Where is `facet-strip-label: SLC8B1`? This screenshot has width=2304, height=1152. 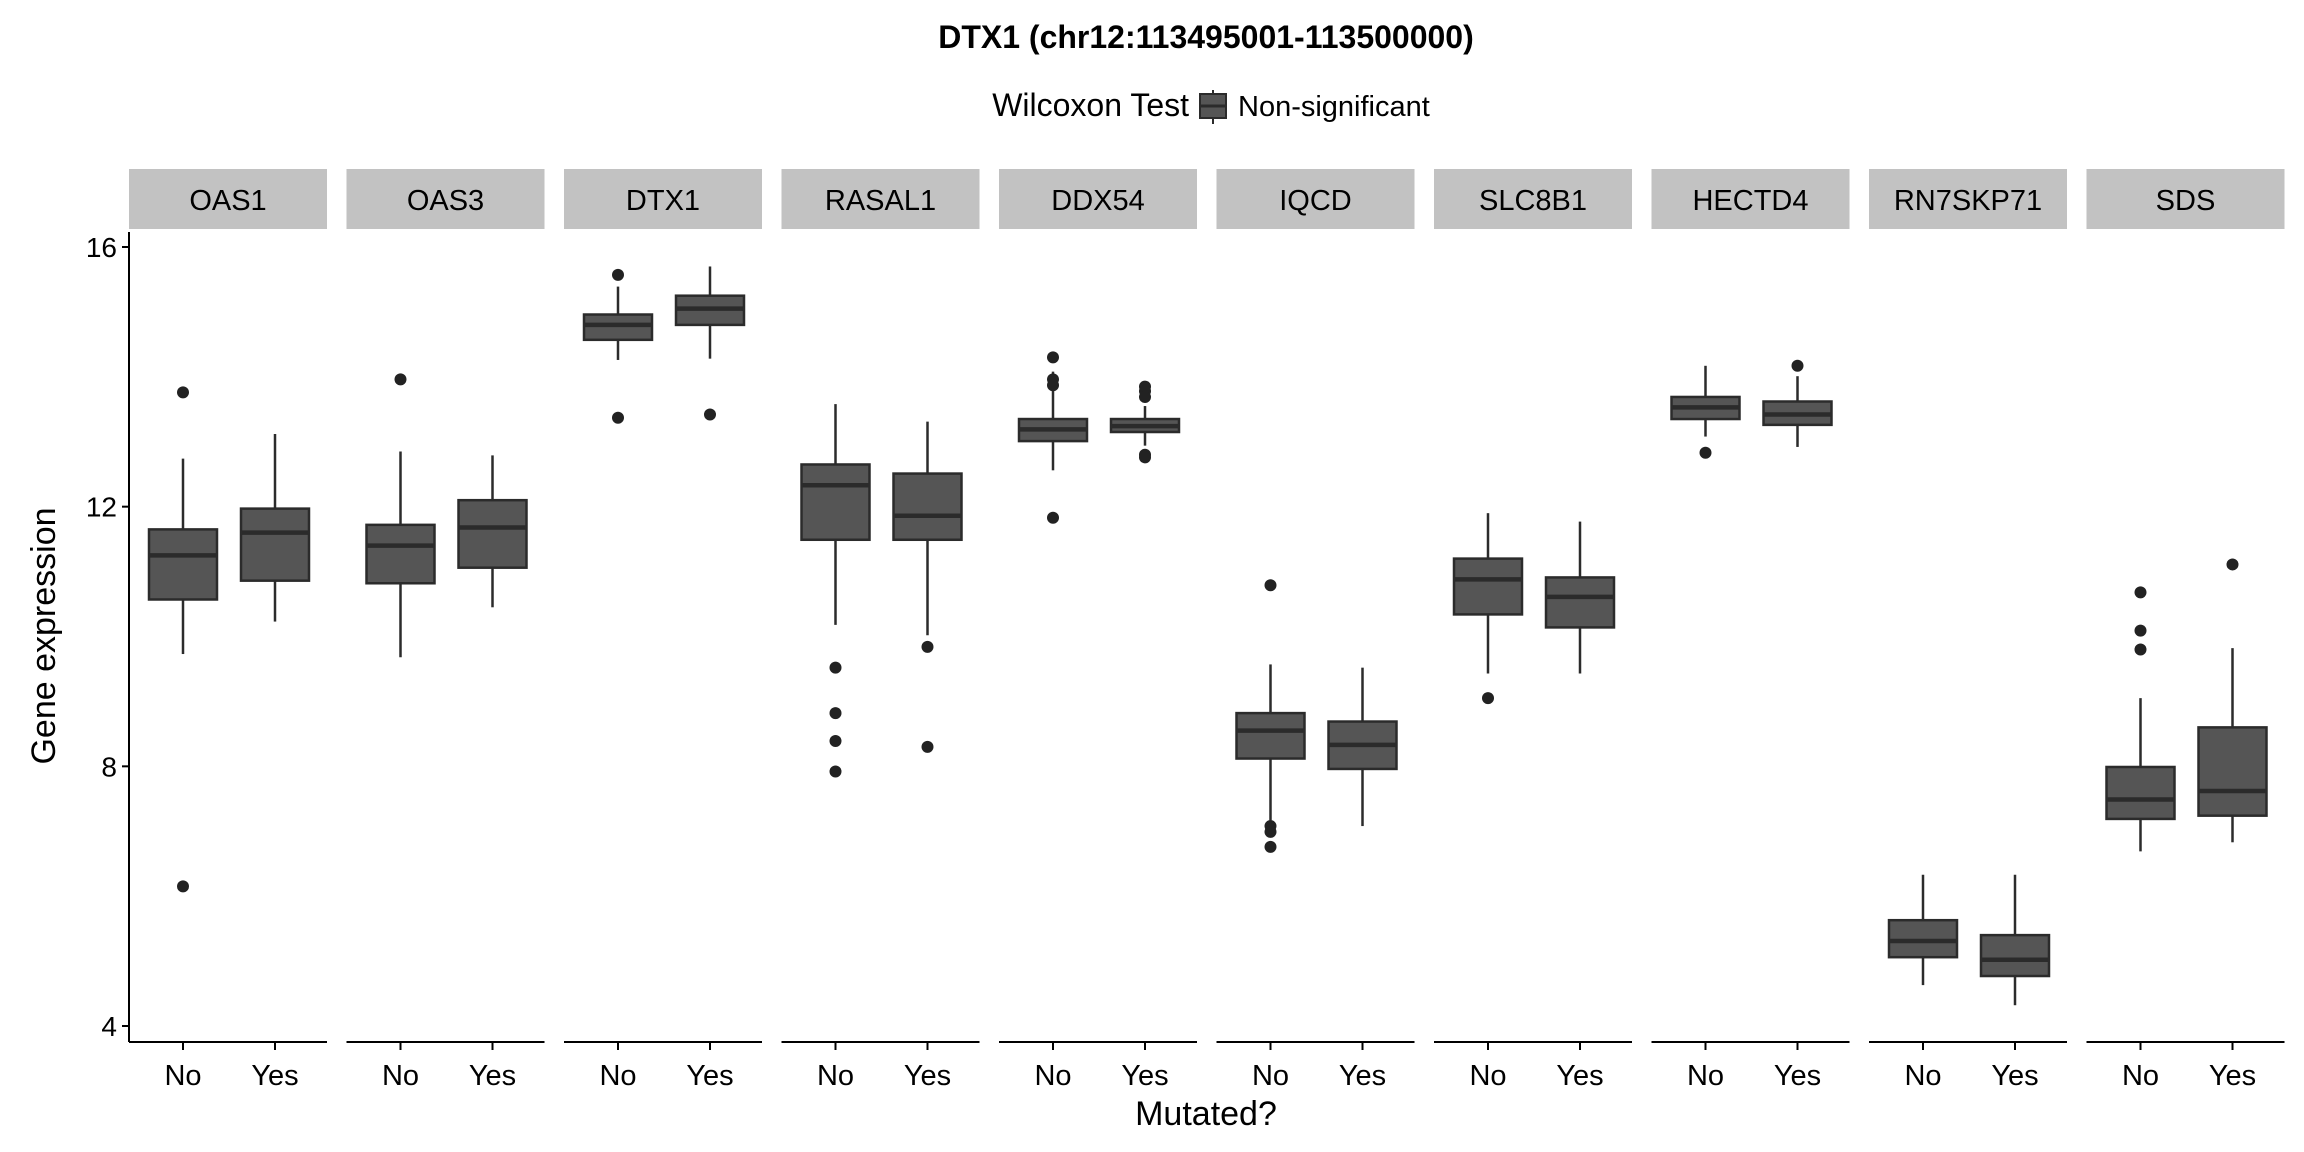 facet-strip-label: SLC8B1 is located at coordinates (1533, 201).